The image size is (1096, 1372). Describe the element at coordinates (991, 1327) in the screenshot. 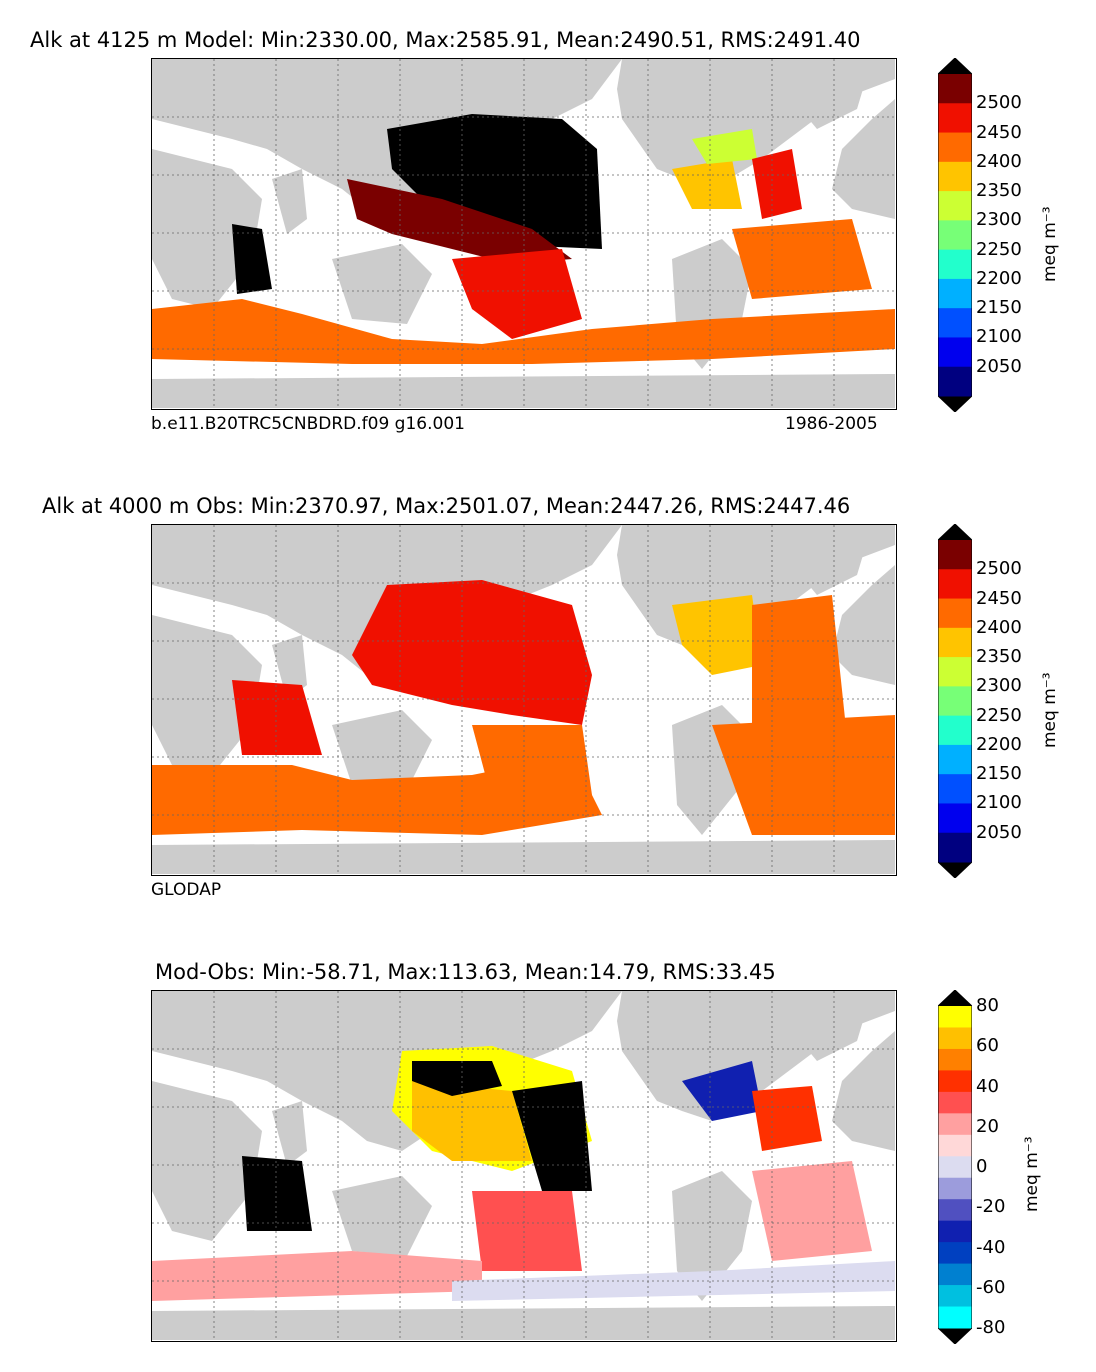

I see `colorbar-tick-label: -80` at that location.